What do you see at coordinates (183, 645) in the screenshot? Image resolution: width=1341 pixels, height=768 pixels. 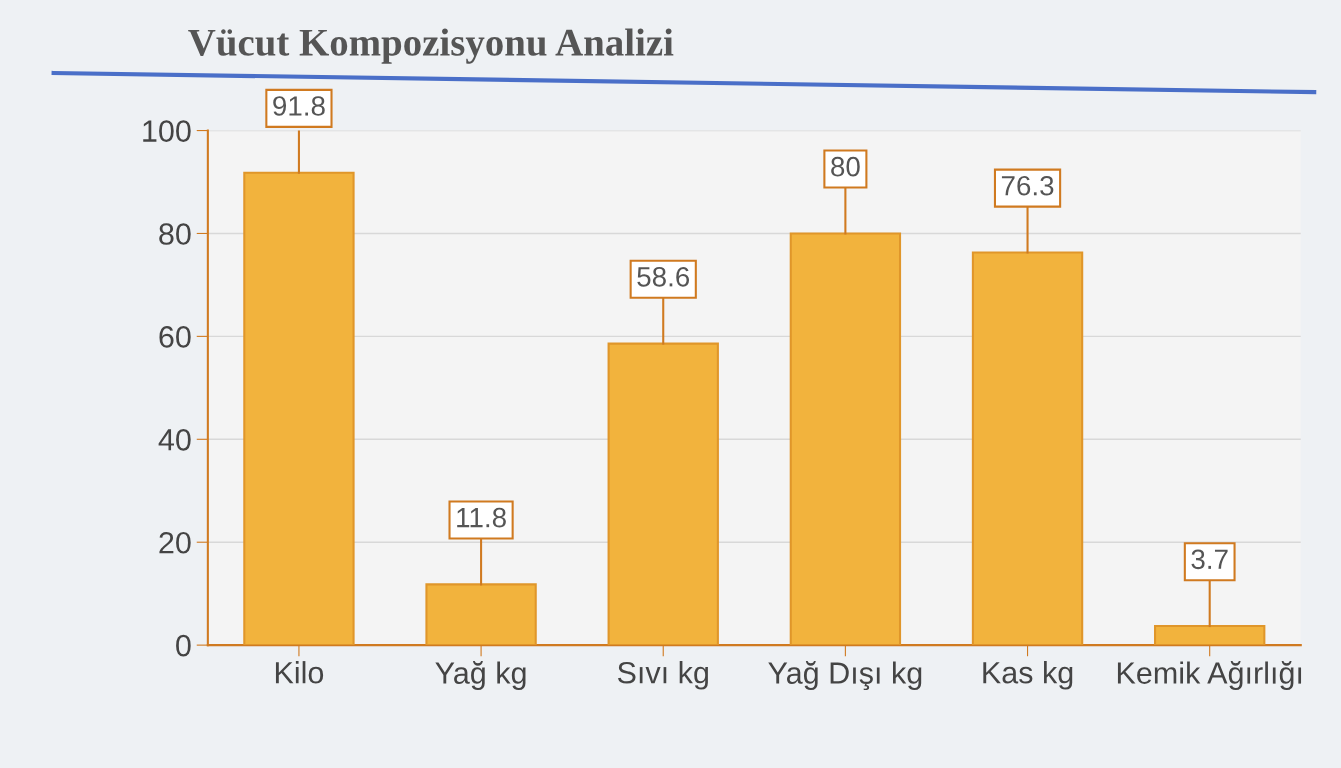 I see `y-tick-label: 0` at bounding box center [183, 645].